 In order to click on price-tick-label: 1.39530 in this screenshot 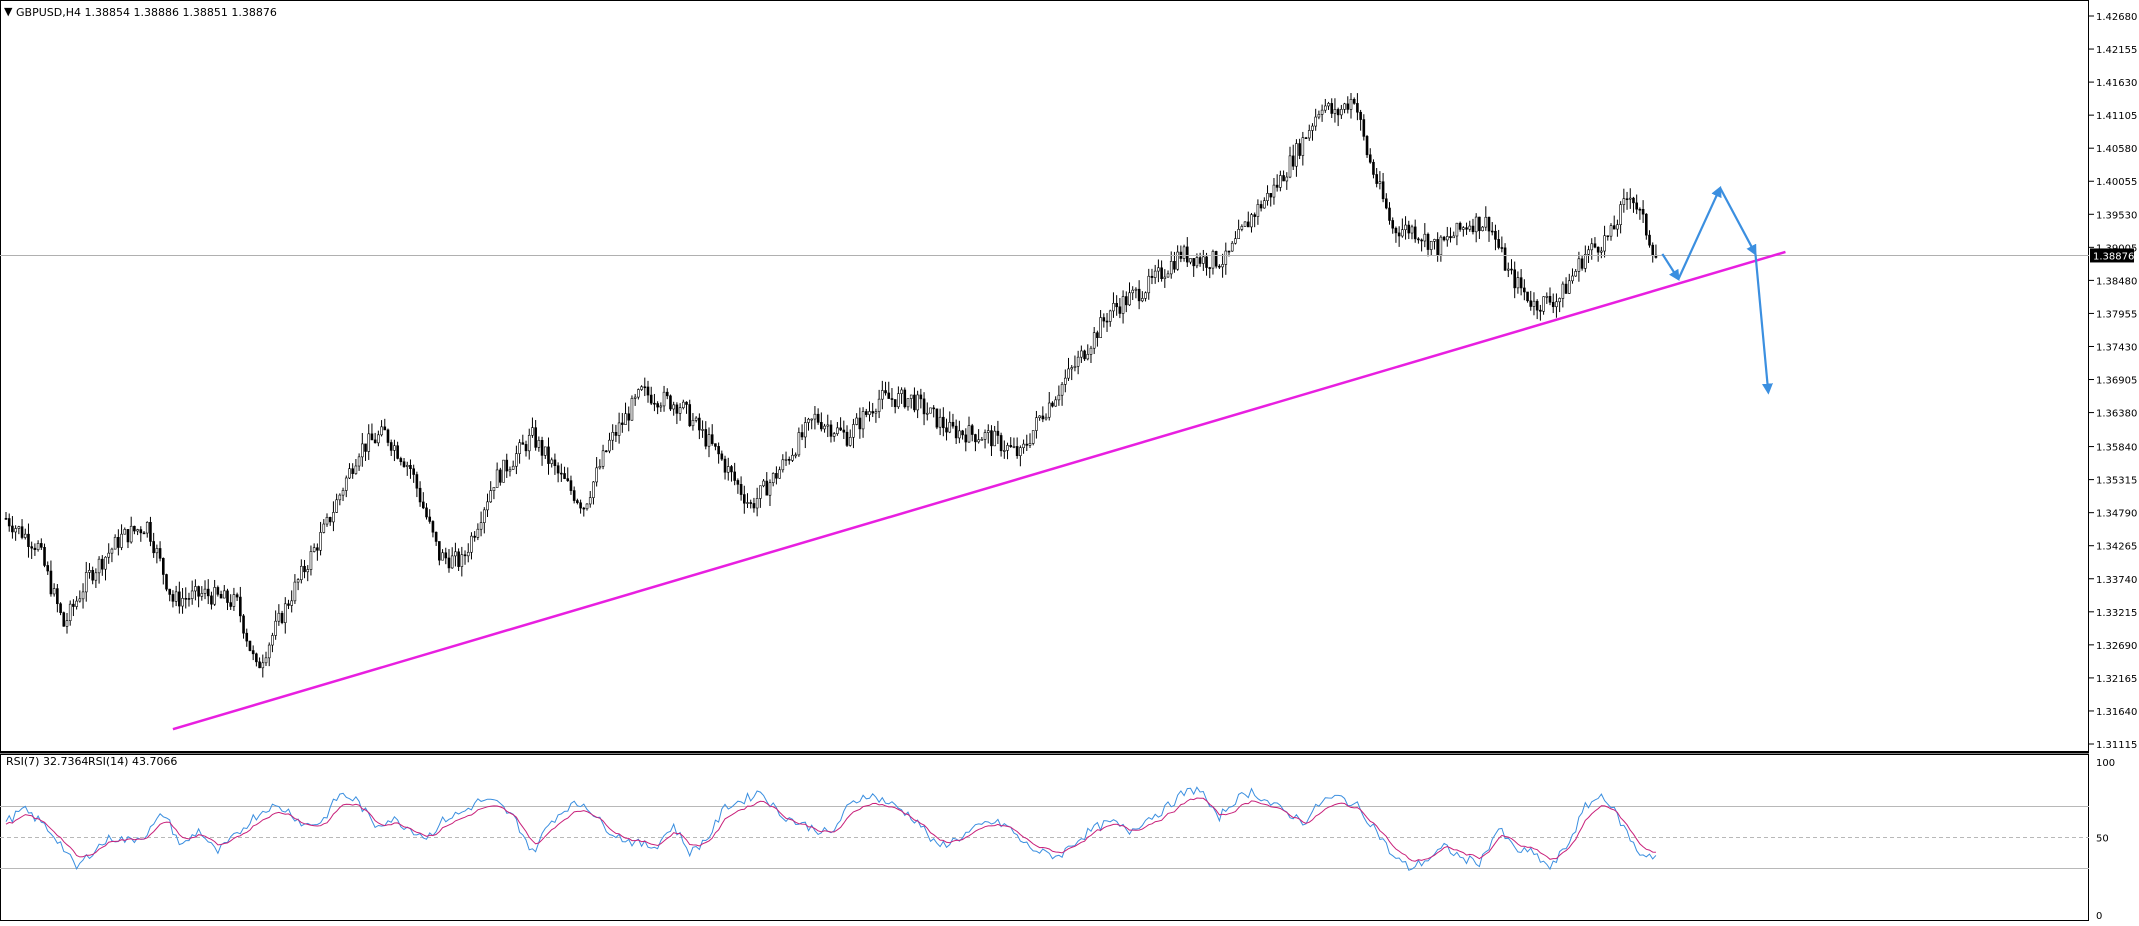, I will do `click(2116, 215)`.